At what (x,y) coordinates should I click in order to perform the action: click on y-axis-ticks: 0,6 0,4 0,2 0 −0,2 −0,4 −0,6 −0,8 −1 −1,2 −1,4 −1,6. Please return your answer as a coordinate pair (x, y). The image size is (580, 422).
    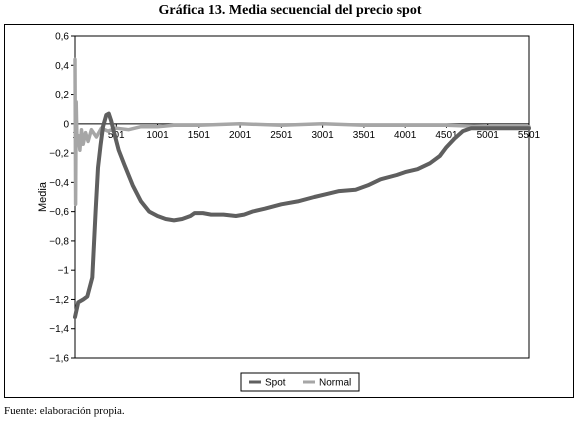
    Looking at the image, I should click on (62, 198).